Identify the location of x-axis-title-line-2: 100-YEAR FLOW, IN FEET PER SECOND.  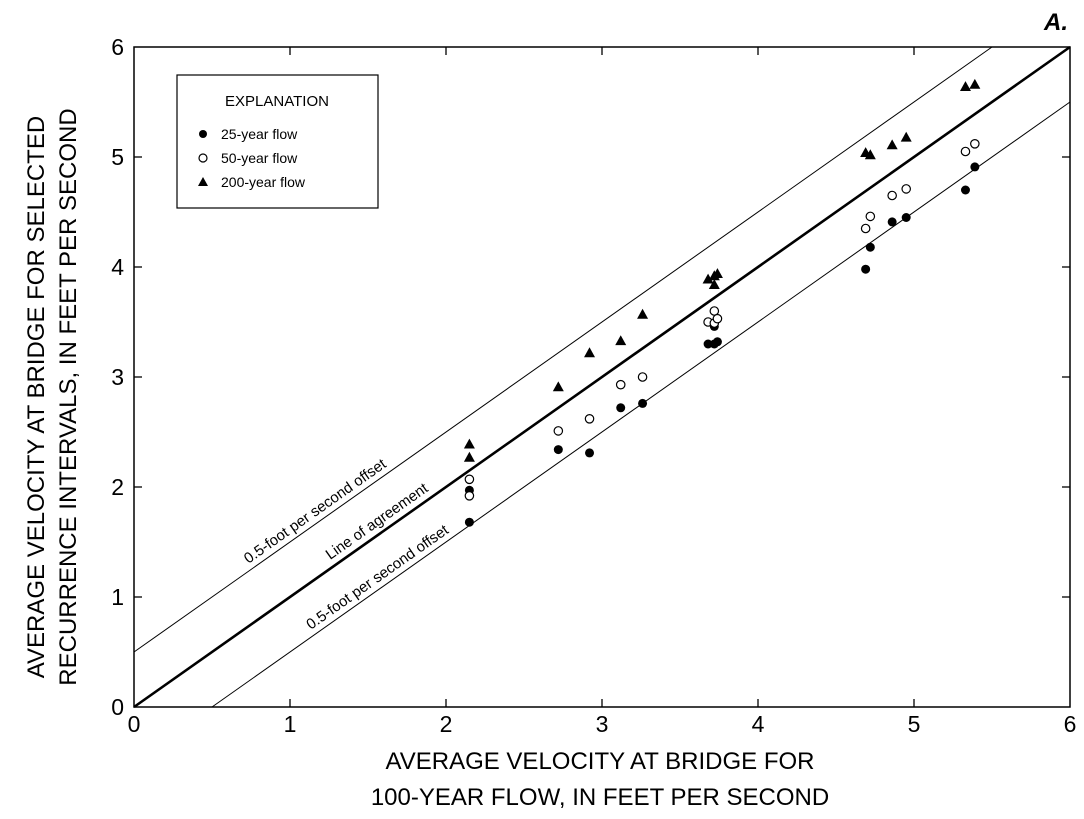
(600, 797).